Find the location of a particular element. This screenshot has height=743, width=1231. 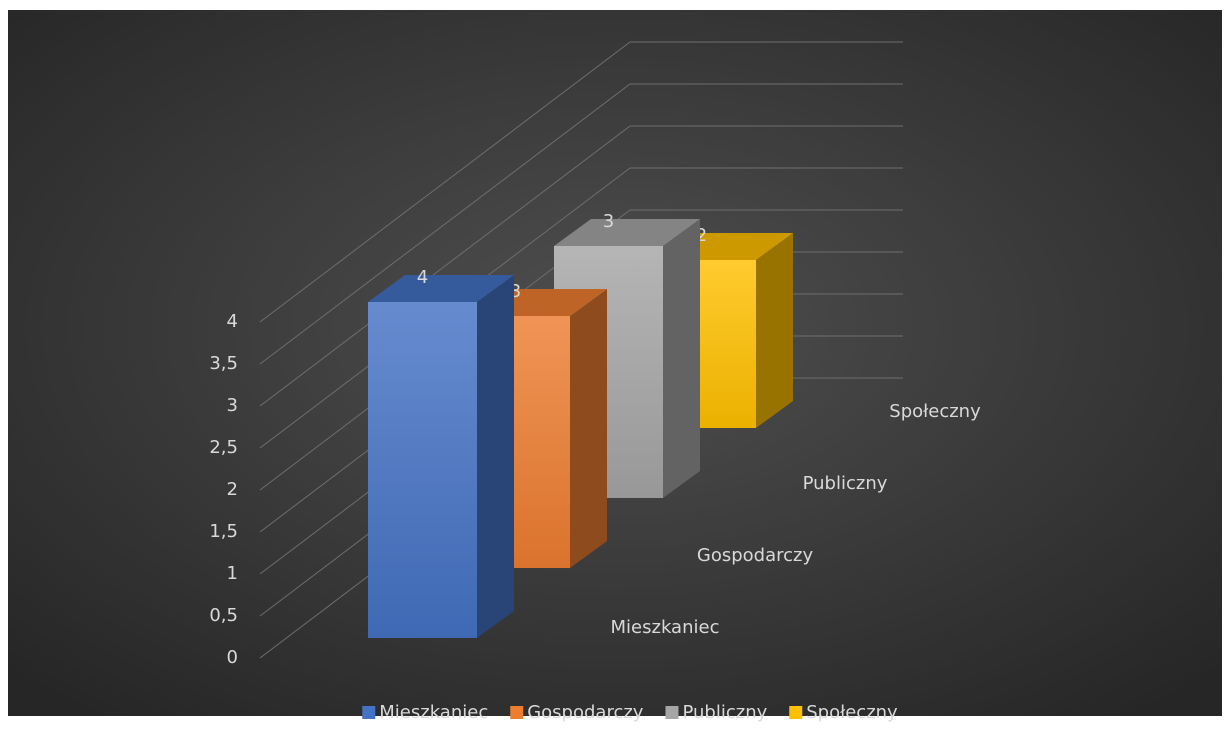

legend-label: Mieszkaniec is located at coordinates (433, 712).